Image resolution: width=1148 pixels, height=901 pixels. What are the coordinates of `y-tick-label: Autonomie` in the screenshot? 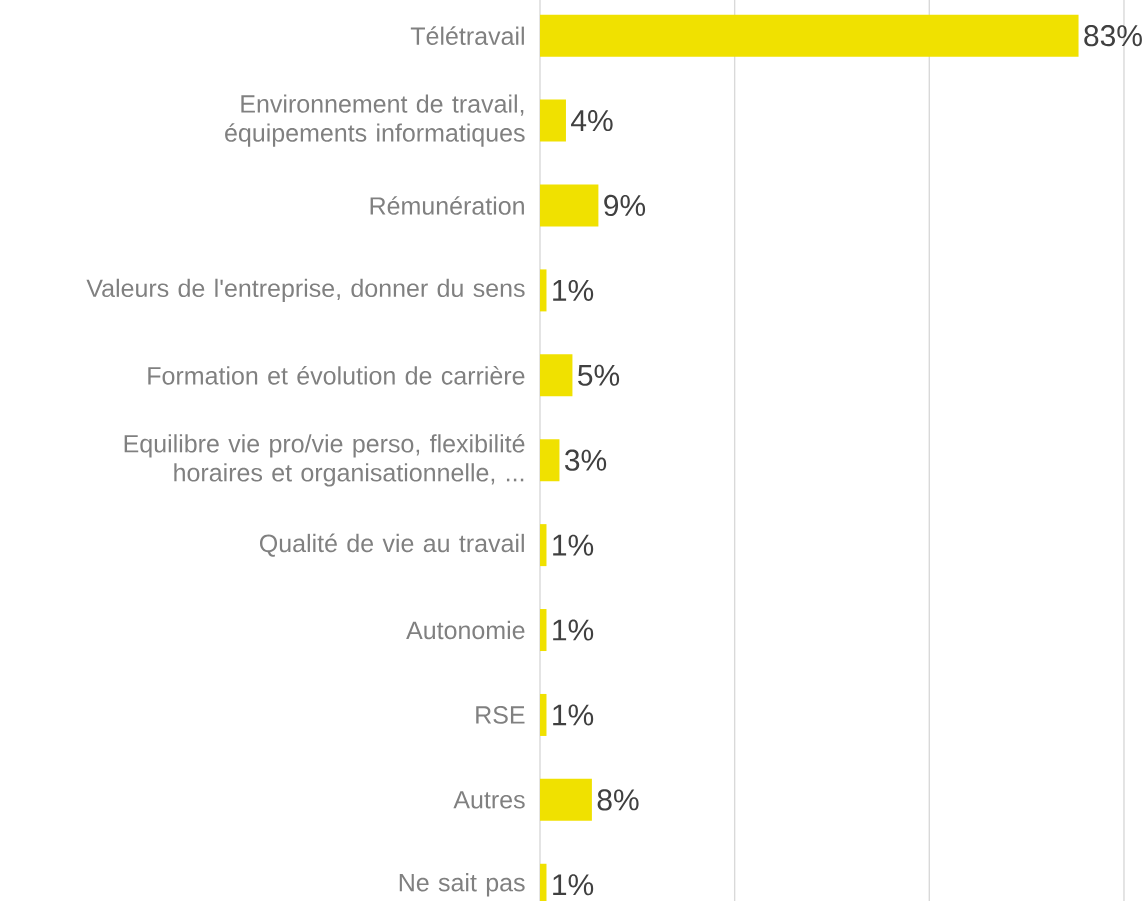 It's located at (465, 630).